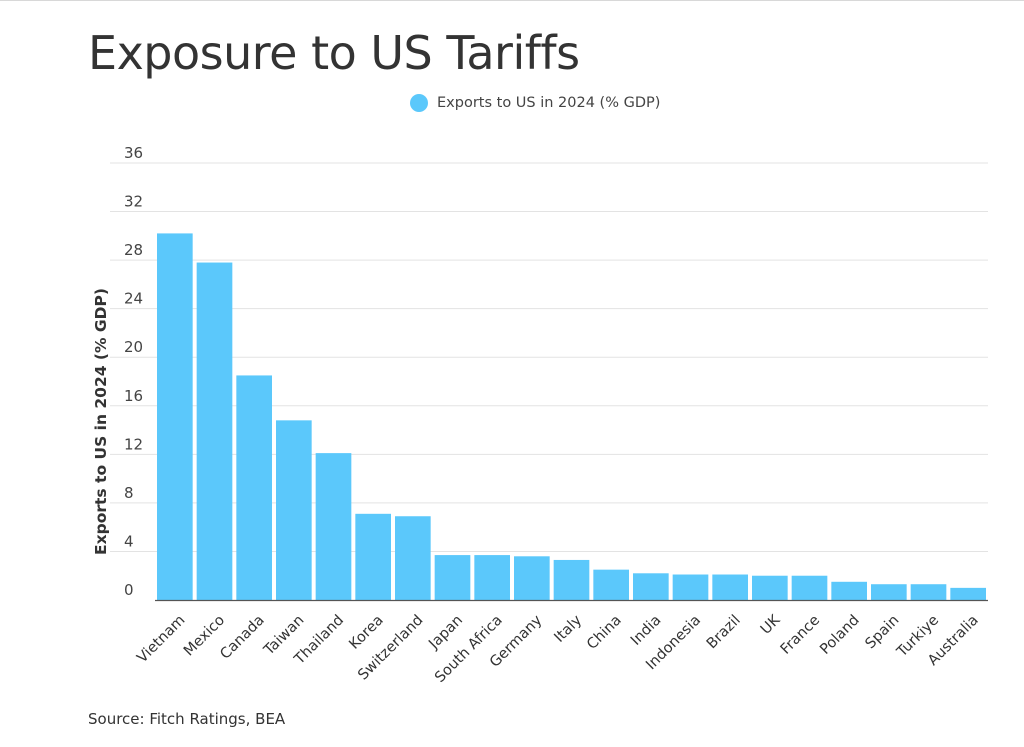 The height and width of the screenshot is (747, 1024). What do you see at coordinates (133, 347) in the screenshot?
I see `y-tick-label: 20` at bounding box center [133, 347].